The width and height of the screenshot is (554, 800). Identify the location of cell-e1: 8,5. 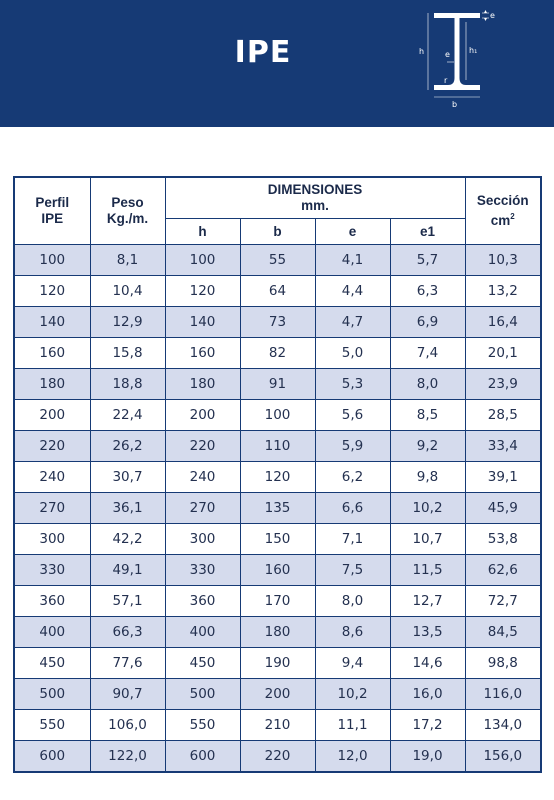
(427, 415).